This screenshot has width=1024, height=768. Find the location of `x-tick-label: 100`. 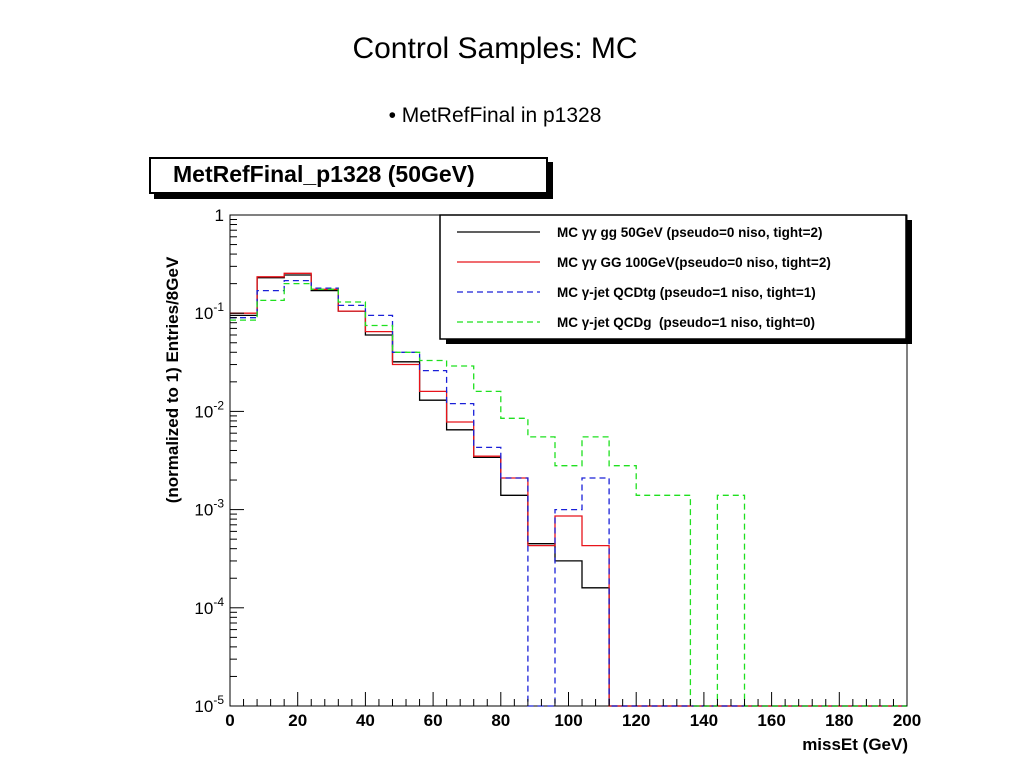

x-tick-label: 100 is located at coordinates (568, 720).